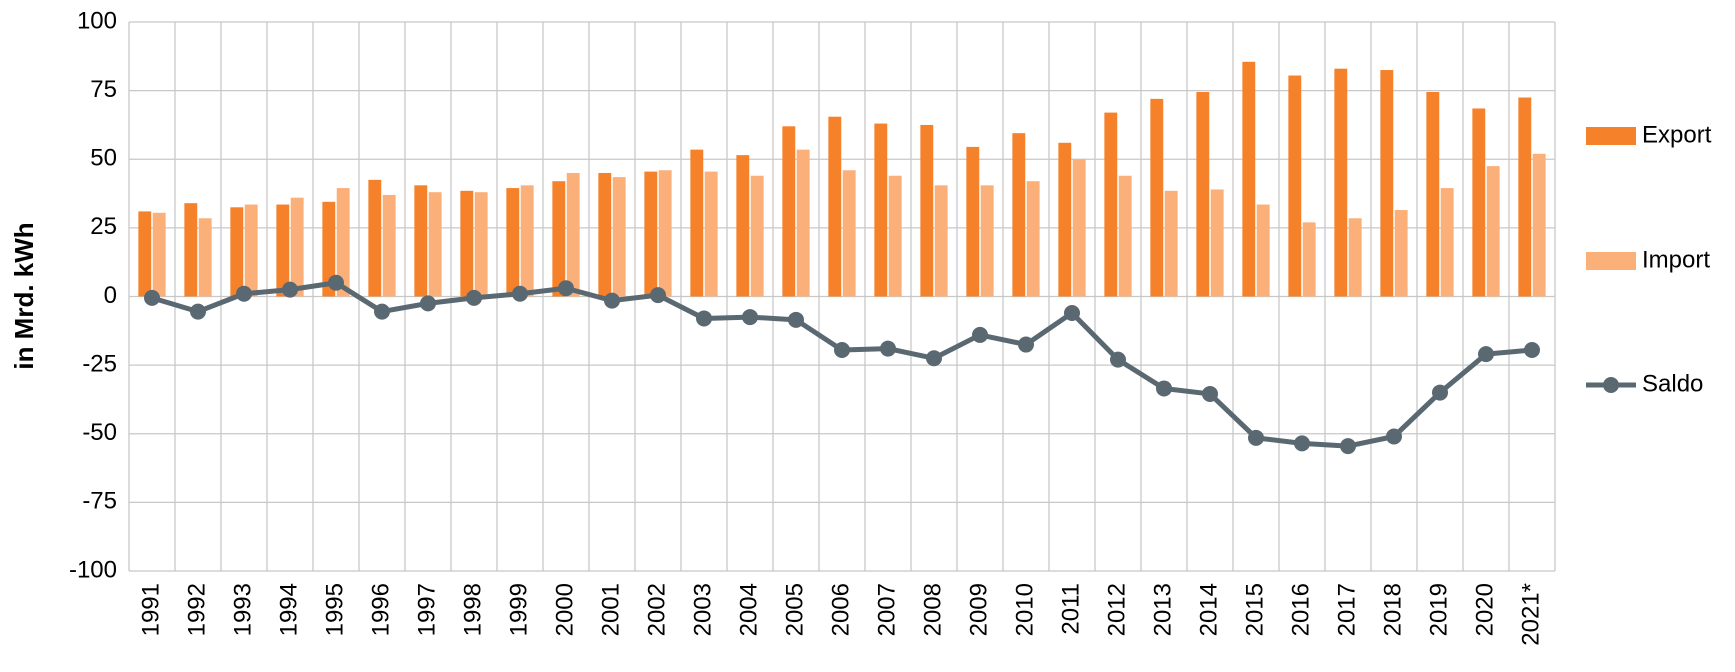 Image resolution: width=1735 pixels, height=672 pixels. What do you see at coordinates (99, 501) in the screenshot?
I see `y-tick-label: -75` at bounding box center [99, 501].